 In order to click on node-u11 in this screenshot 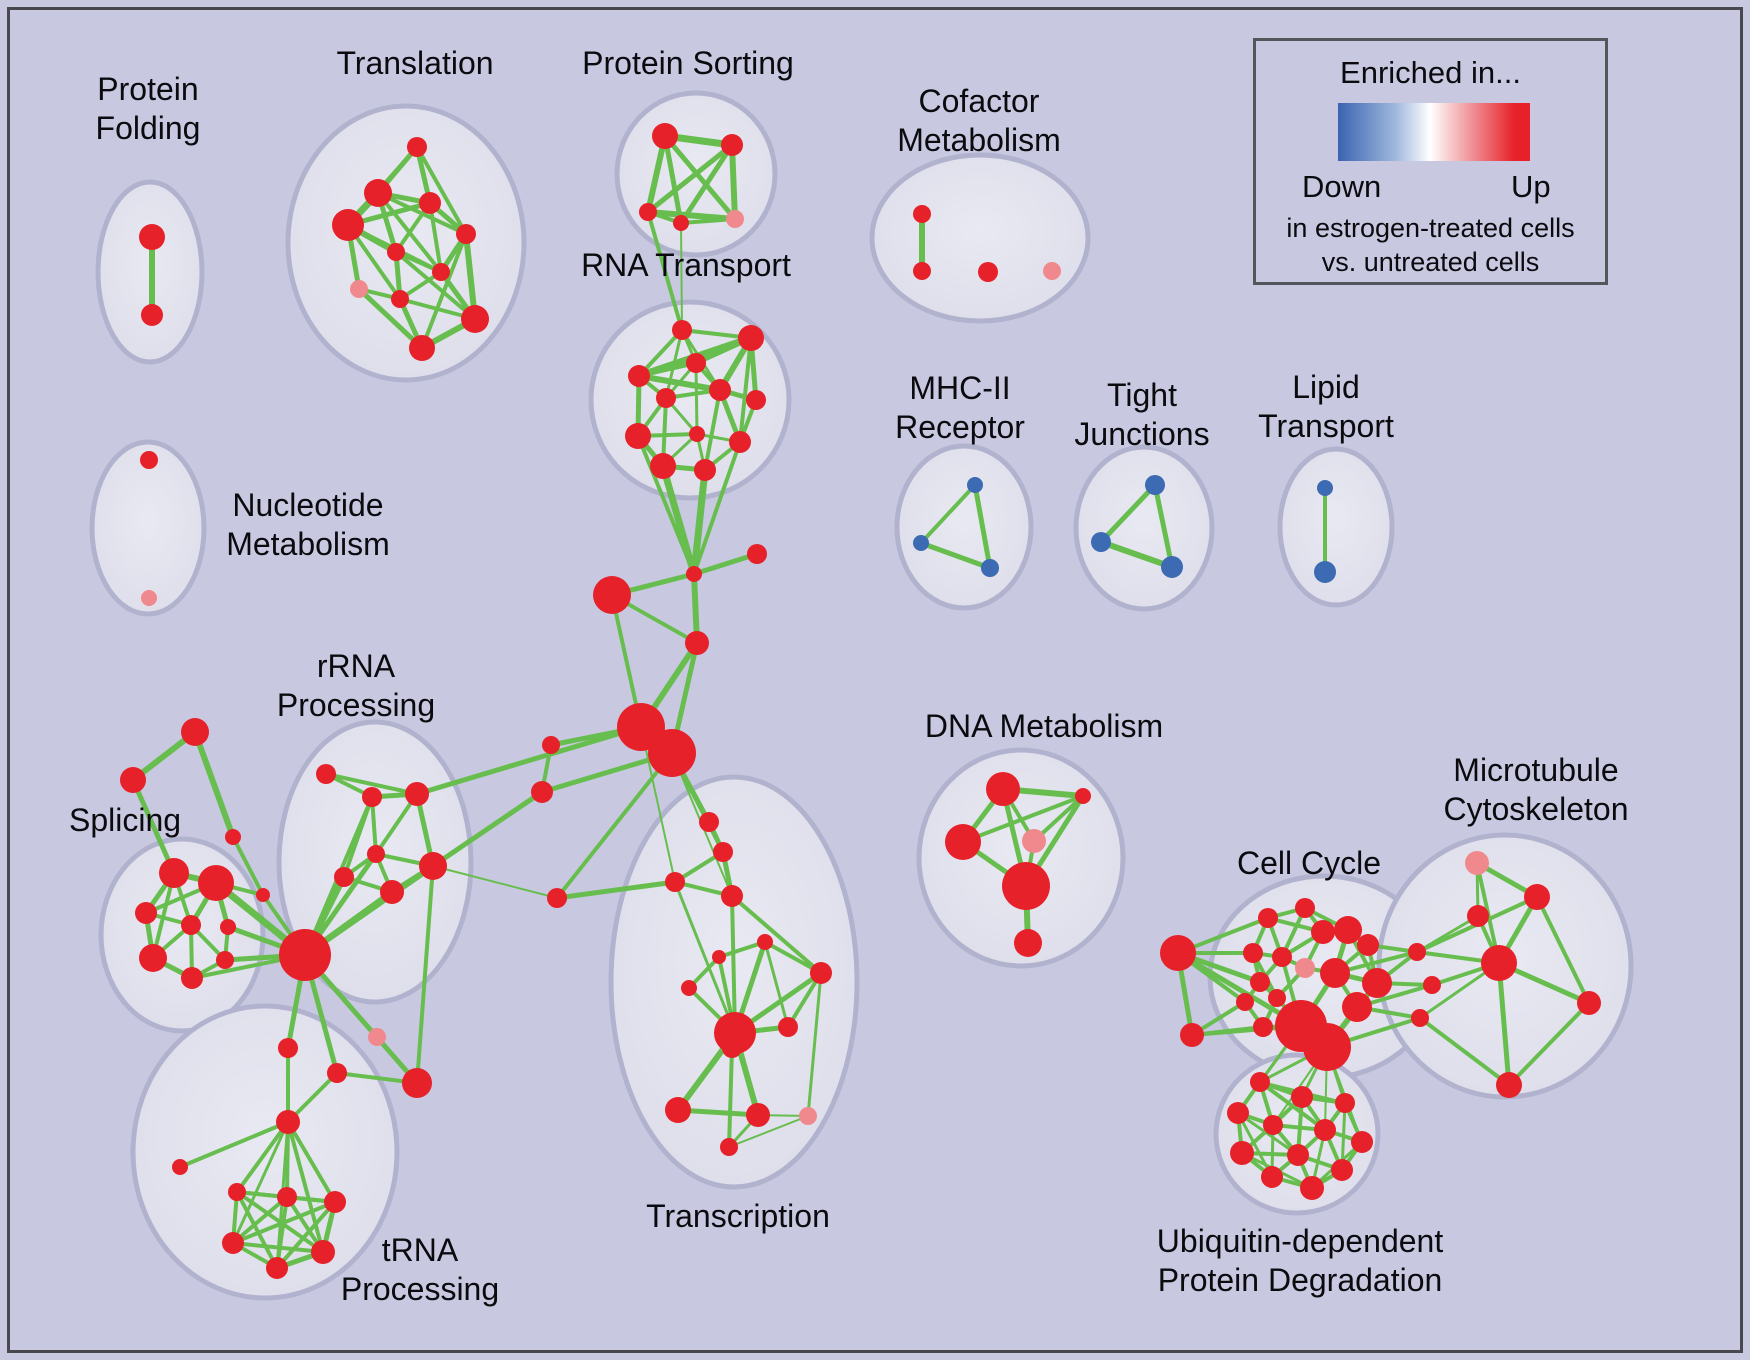, I will do `click(1272, 1177)`.